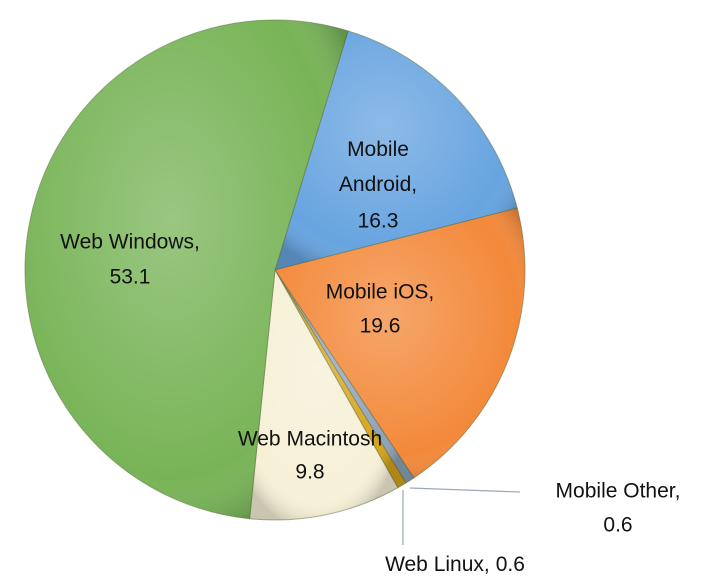 Image resolution: width=709 pixels, height=582 pixels. What do you see at coordinates (380, 292) in the screenshot?
I see `category-label: Mobile iOS,` at bounding box center [380, 292].